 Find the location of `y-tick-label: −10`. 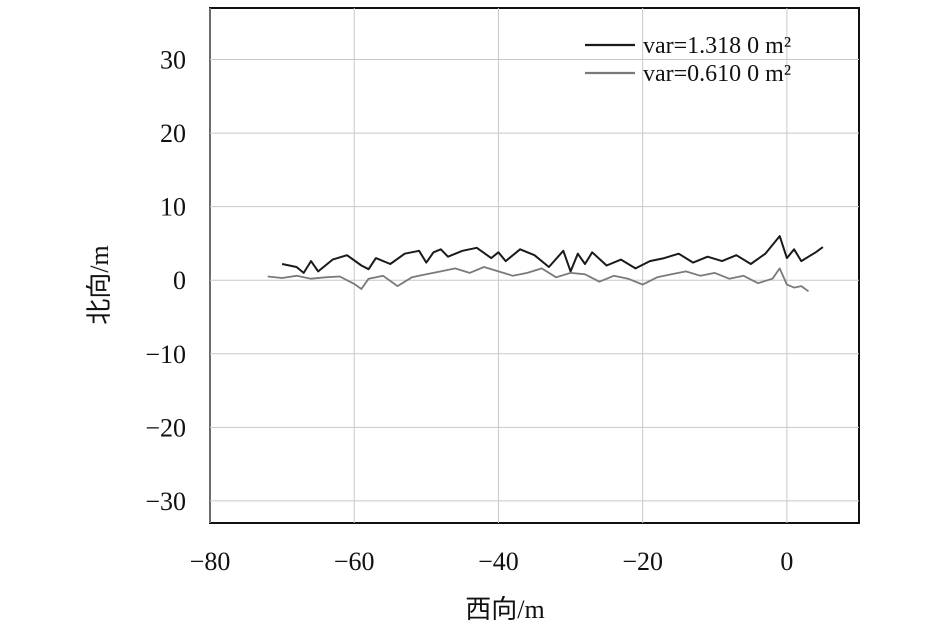

y-tick-label: −10 is located at coordinates (165, 354).